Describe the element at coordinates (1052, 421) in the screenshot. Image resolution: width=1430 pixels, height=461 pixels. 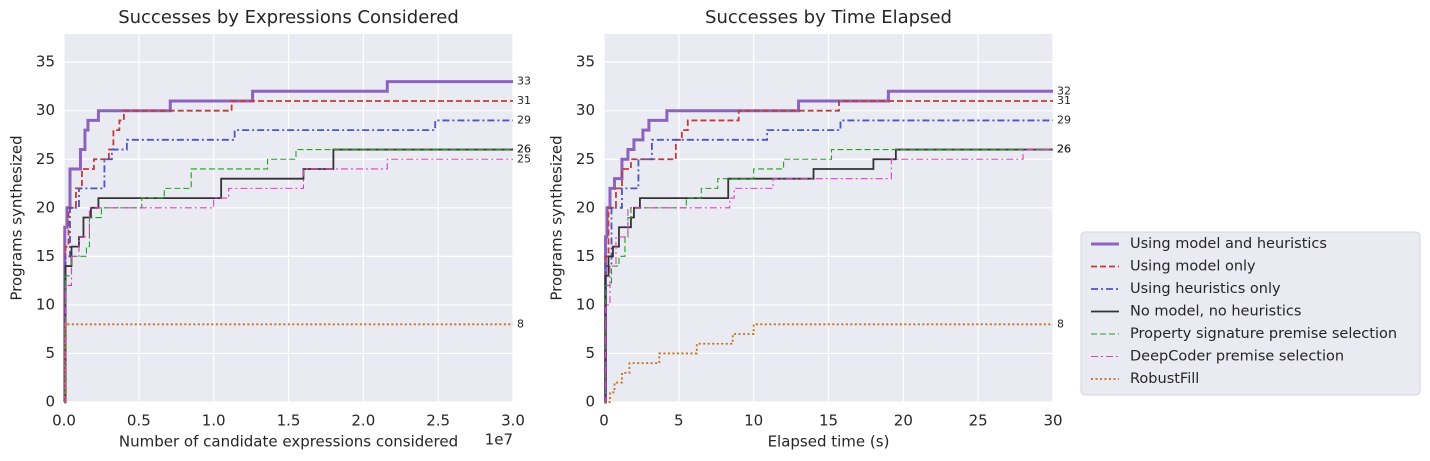
I see `x-tick-label: 30` at that location.